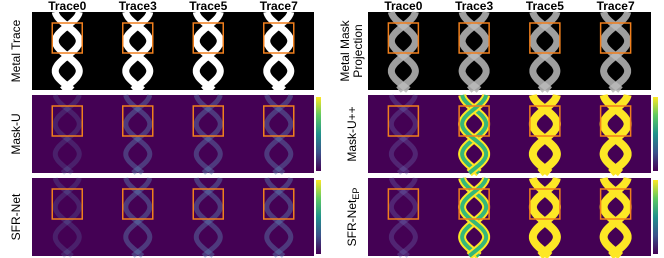 The height and width of the screenshot is (258, 664). Describe the element at coordinates (356, 194) in the screenshot. I see `row-label-subscript: EP` at that location.